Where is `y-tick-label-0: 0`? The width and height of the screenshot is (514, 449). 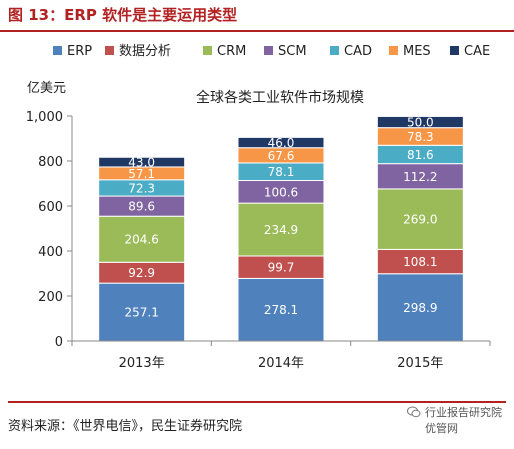 y-tick-label-0: 0 is located at coordinates (59, 342).